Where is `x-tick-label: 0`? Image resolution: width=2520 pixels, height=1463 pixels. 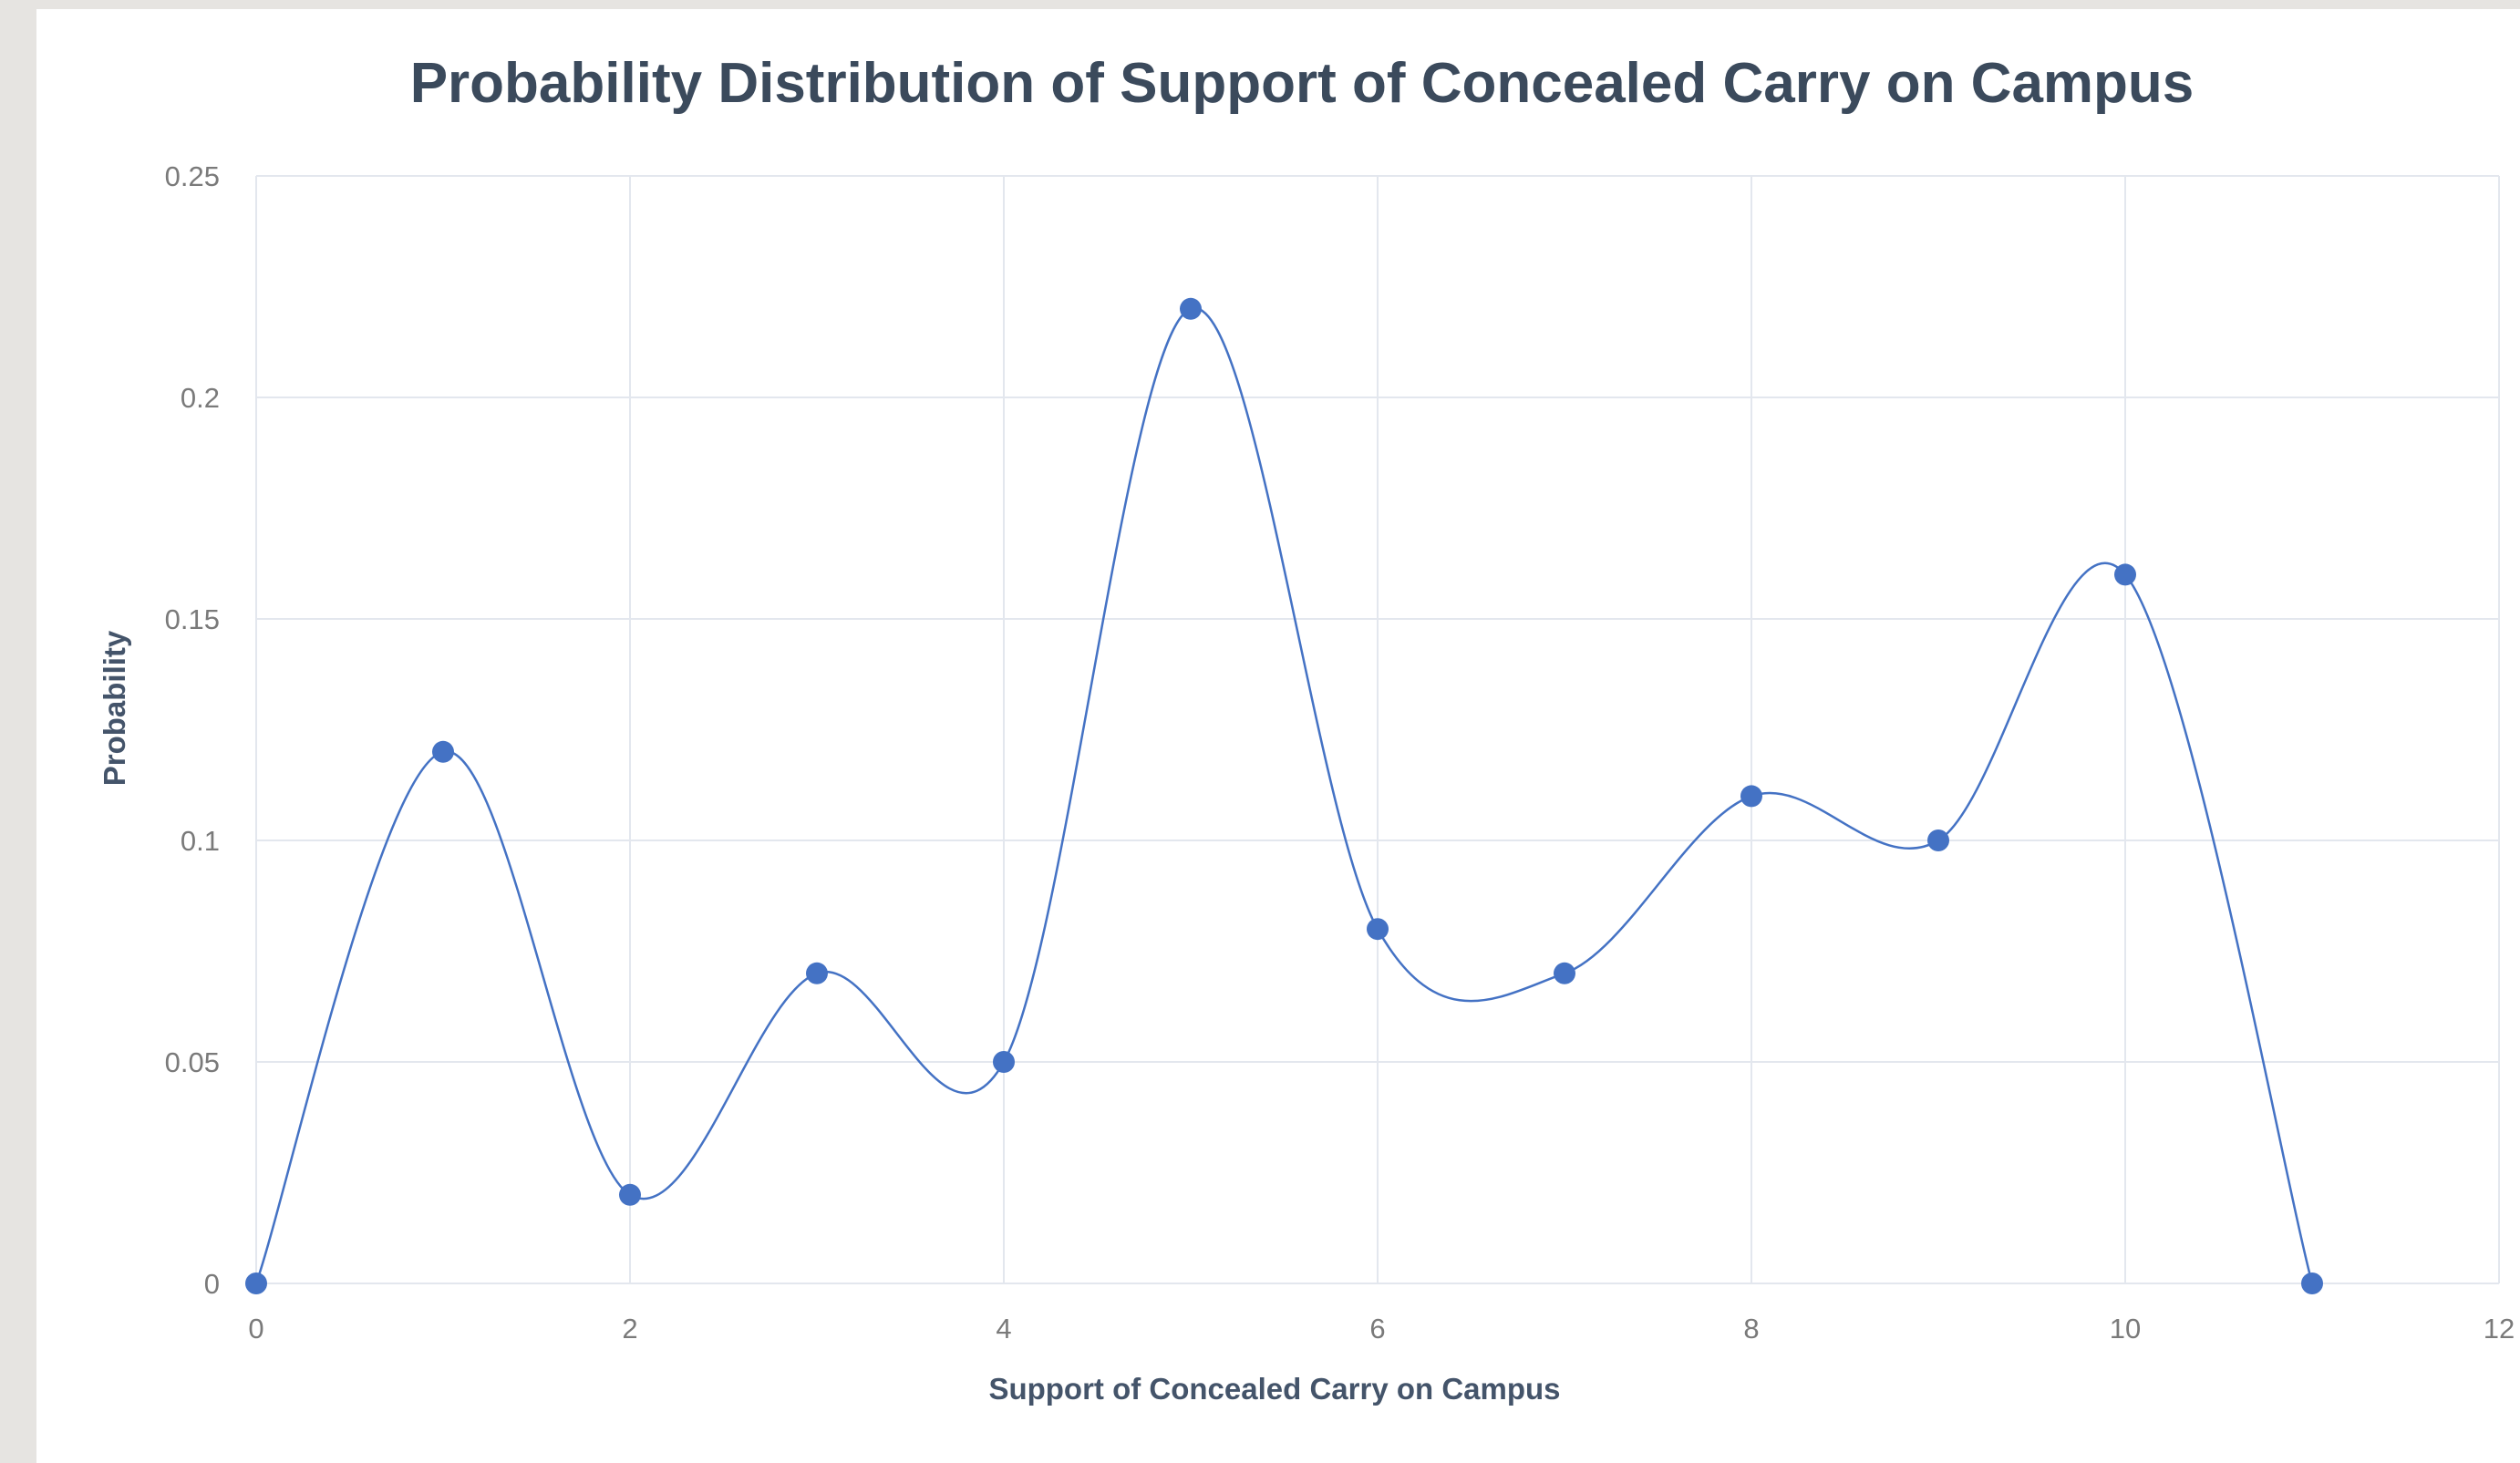 x-tick-label: 0 is located at coordinates (256, 1329).